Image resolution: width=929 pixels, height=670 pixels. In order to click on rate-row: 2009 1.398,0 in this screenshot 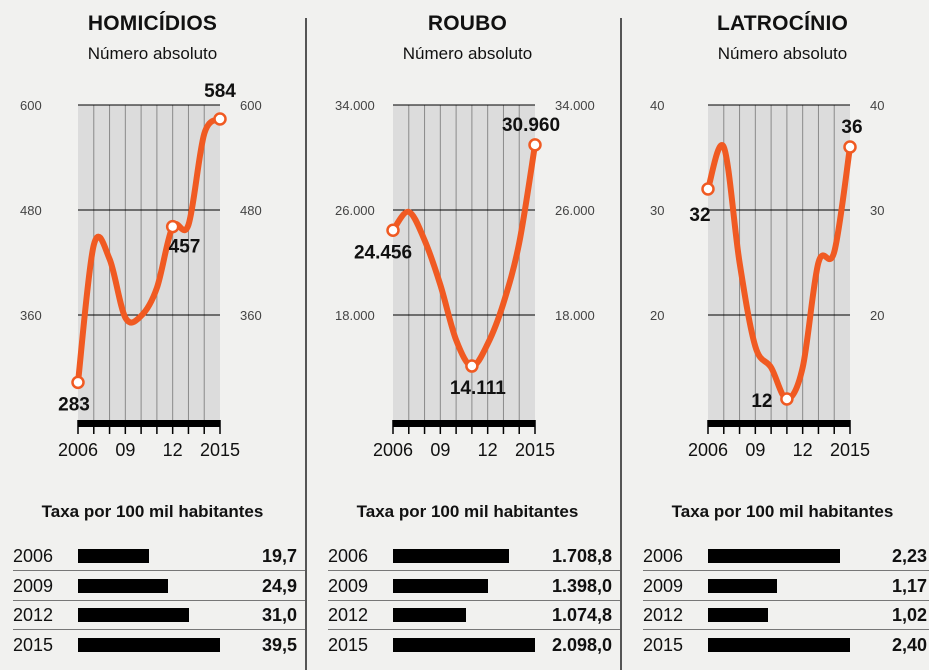, I will do `click(467, 587)`.